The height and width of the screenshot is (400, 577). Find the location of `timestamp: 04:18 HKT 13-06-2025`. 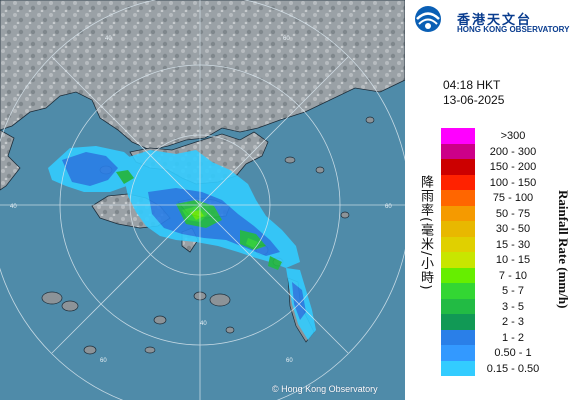

timestamp: 04:18 HKT 13-06-2025 is located at coordinates (473, 93).